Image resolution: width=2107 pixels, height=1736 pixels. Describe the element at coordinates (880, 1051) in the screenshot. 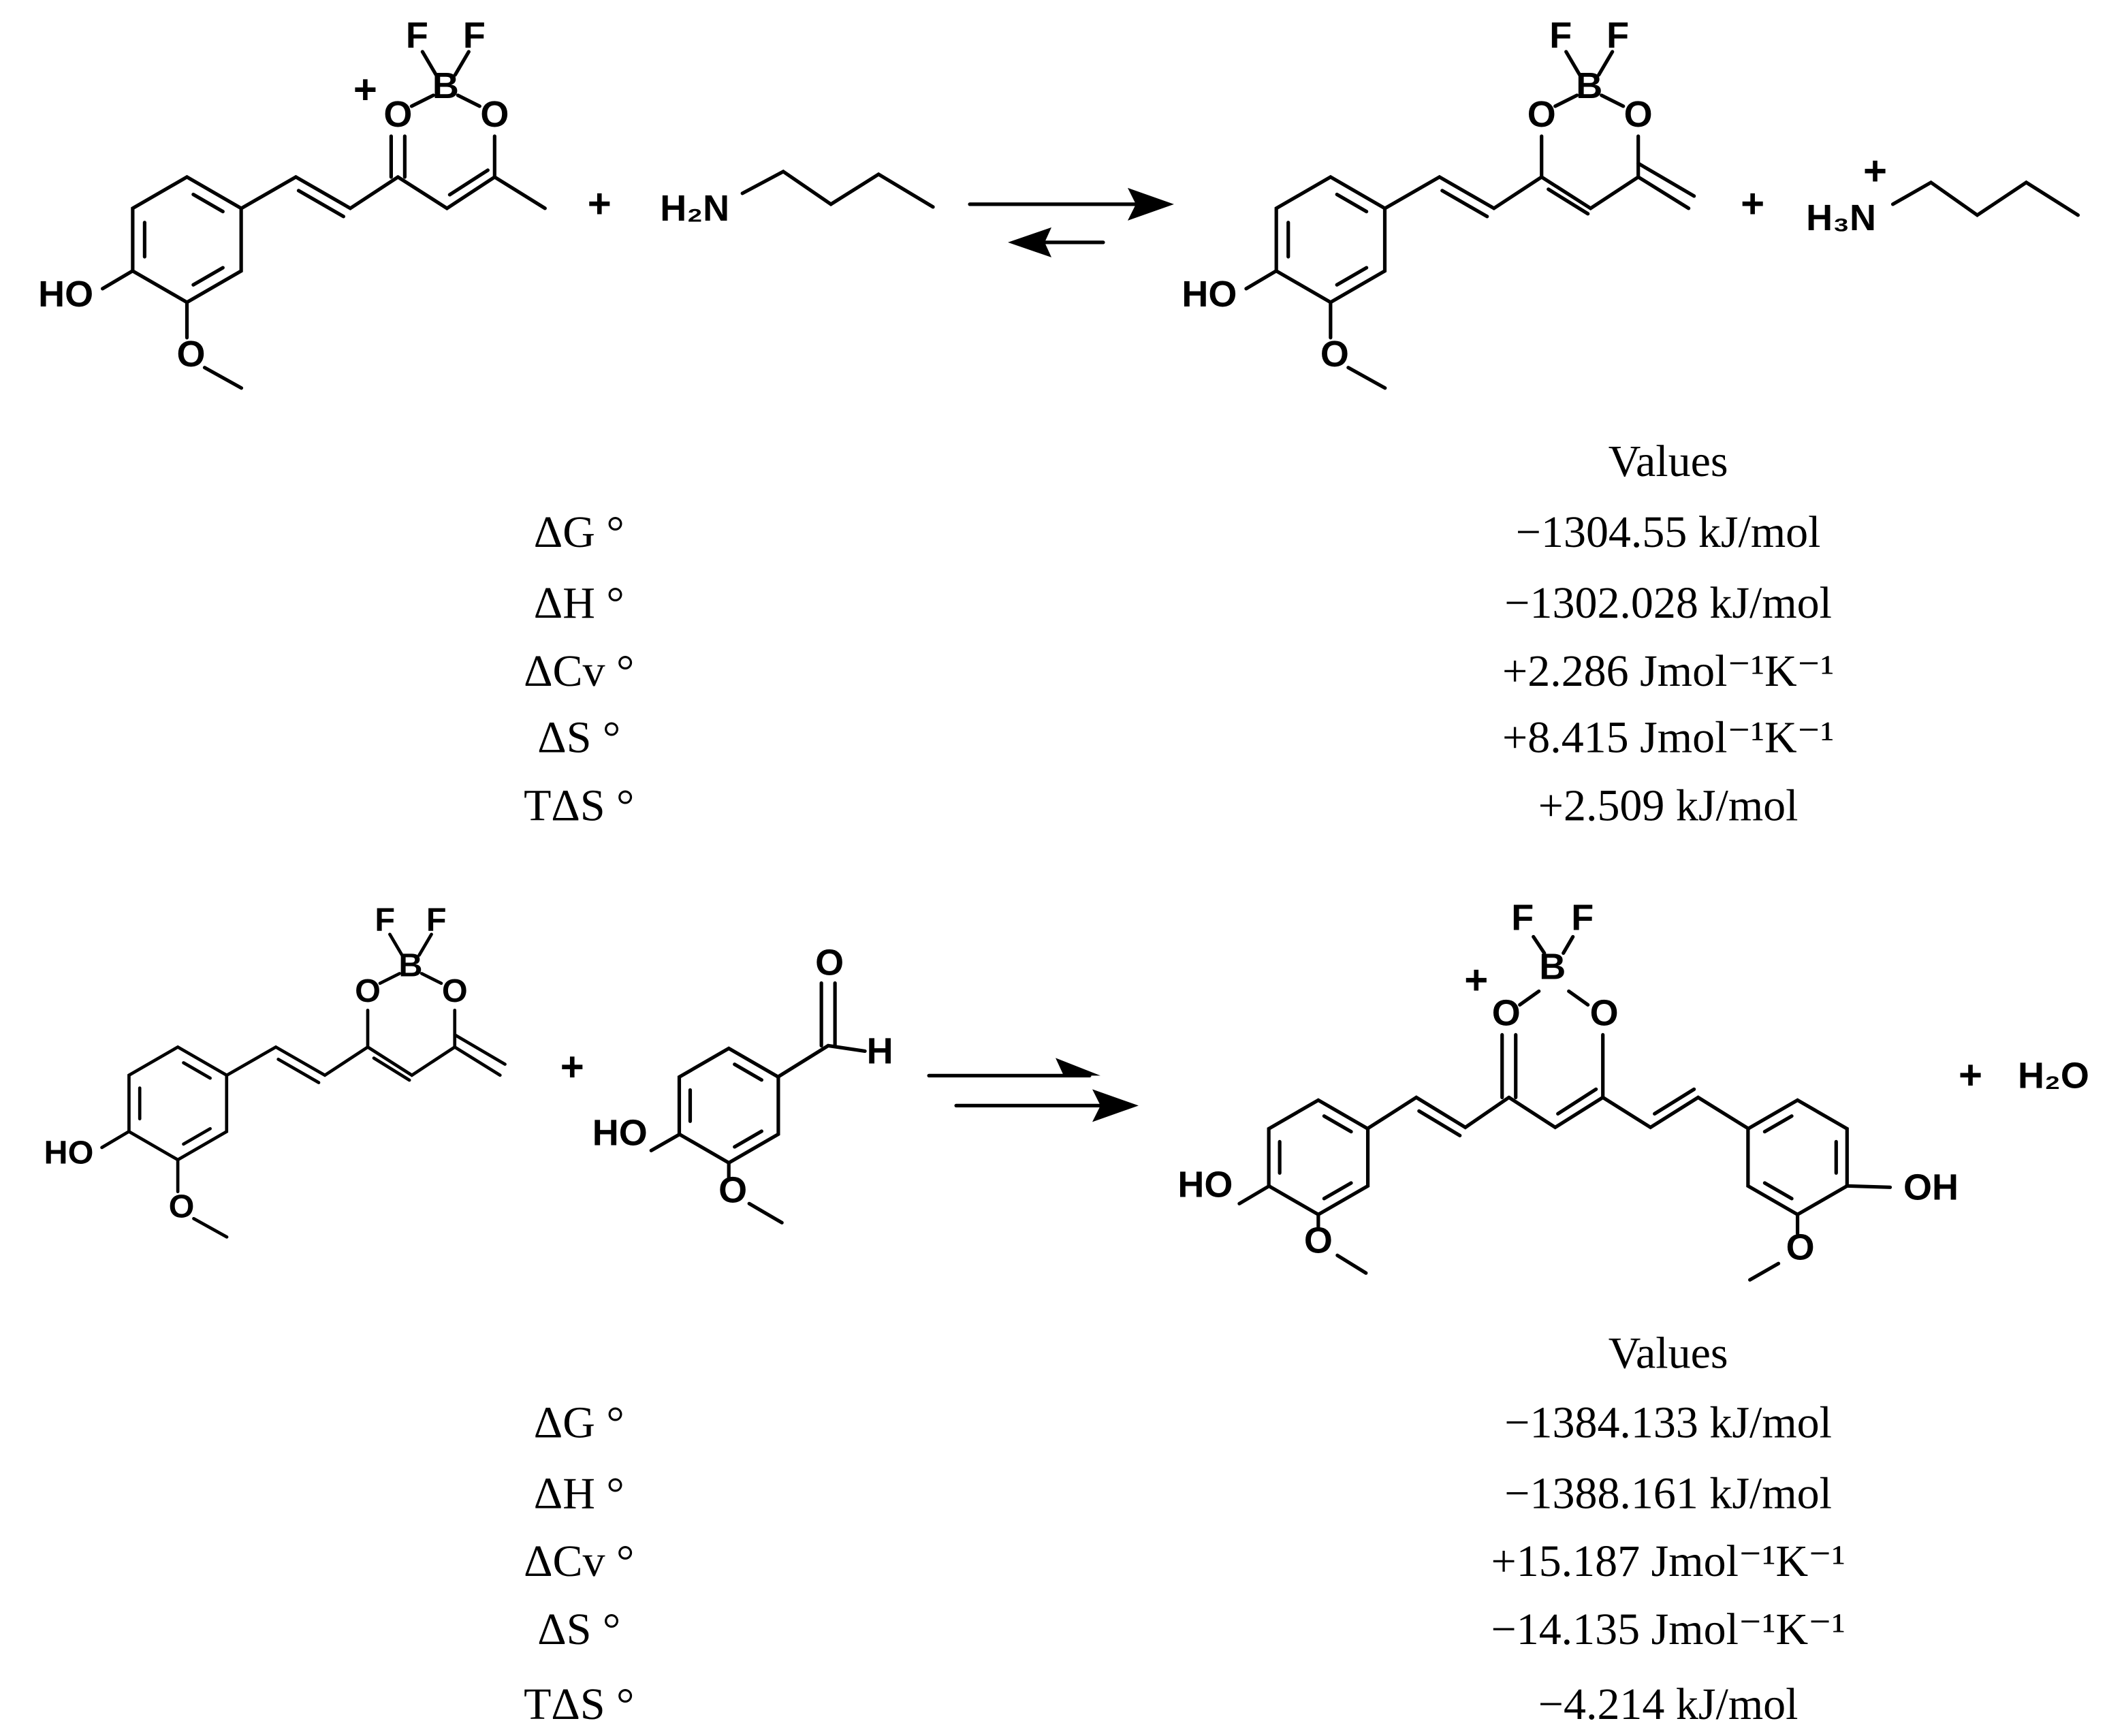

I see `aldehyde-hydrogen: H` at that location.